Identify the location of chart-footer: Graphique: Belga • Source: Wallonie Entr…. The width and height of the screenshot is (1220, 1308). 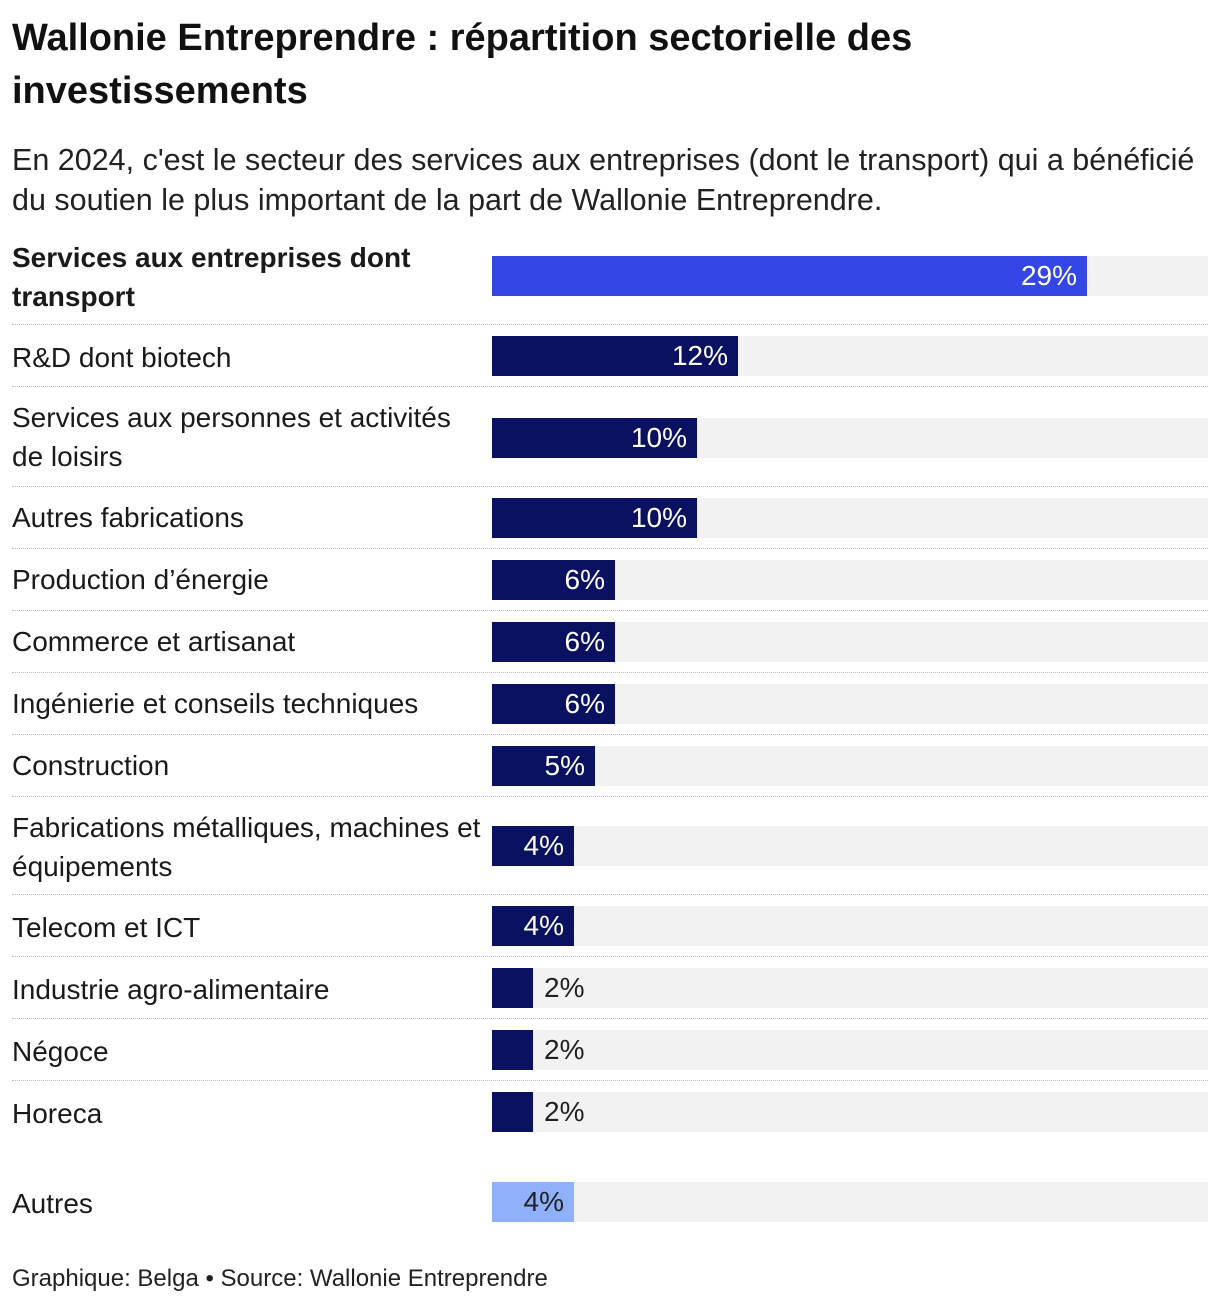
(280, 1279).